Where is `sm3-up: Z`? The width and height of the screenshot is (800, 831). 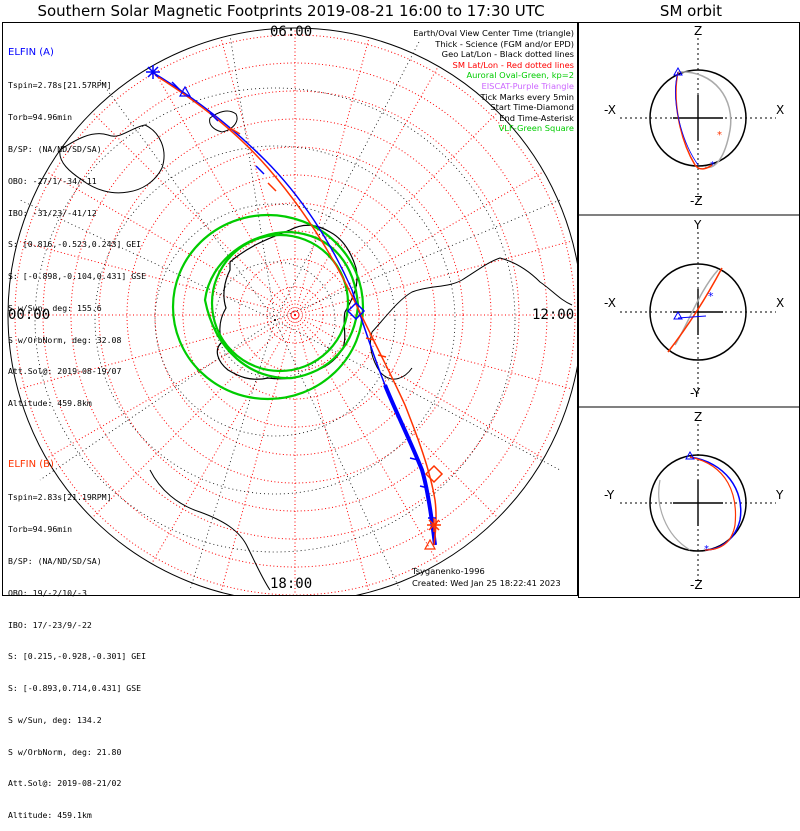 sm3-up: Z is located at coordinates (698, 417).